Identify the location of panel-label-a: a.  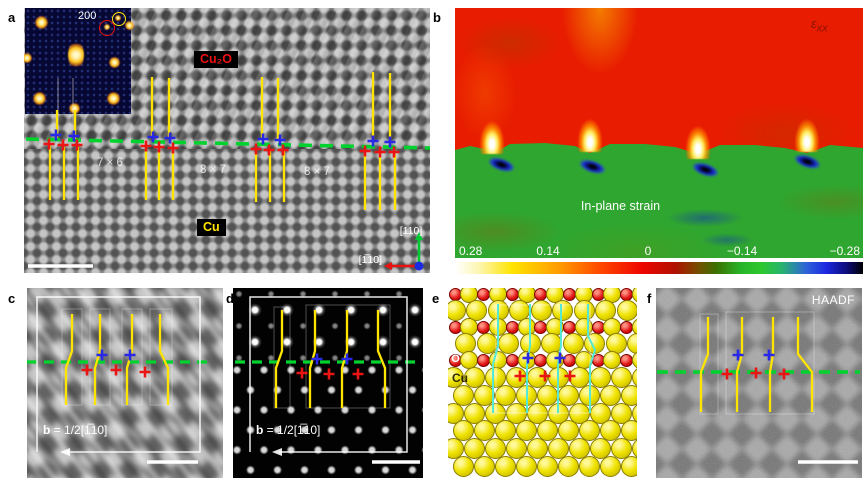
(12, 17).